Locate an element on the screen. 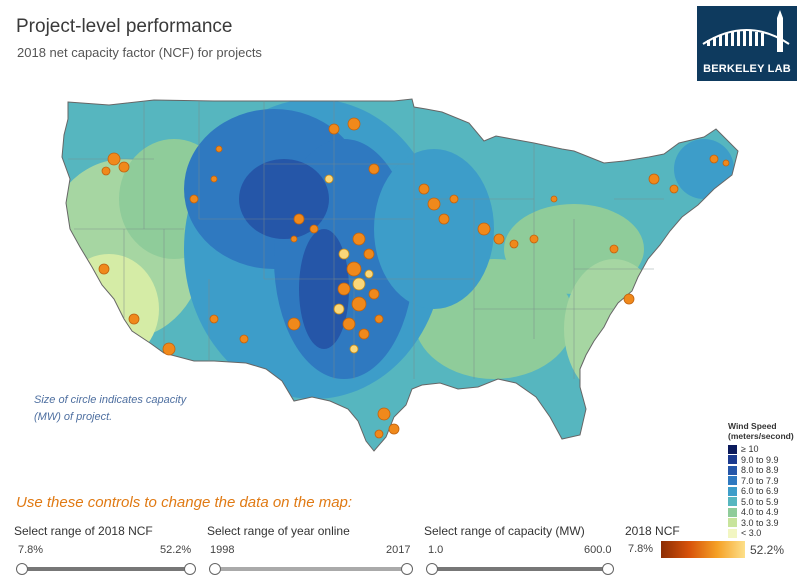 This screenshot has width=805, height=588. ncf-min-handle is located at coordinates (22, 569).